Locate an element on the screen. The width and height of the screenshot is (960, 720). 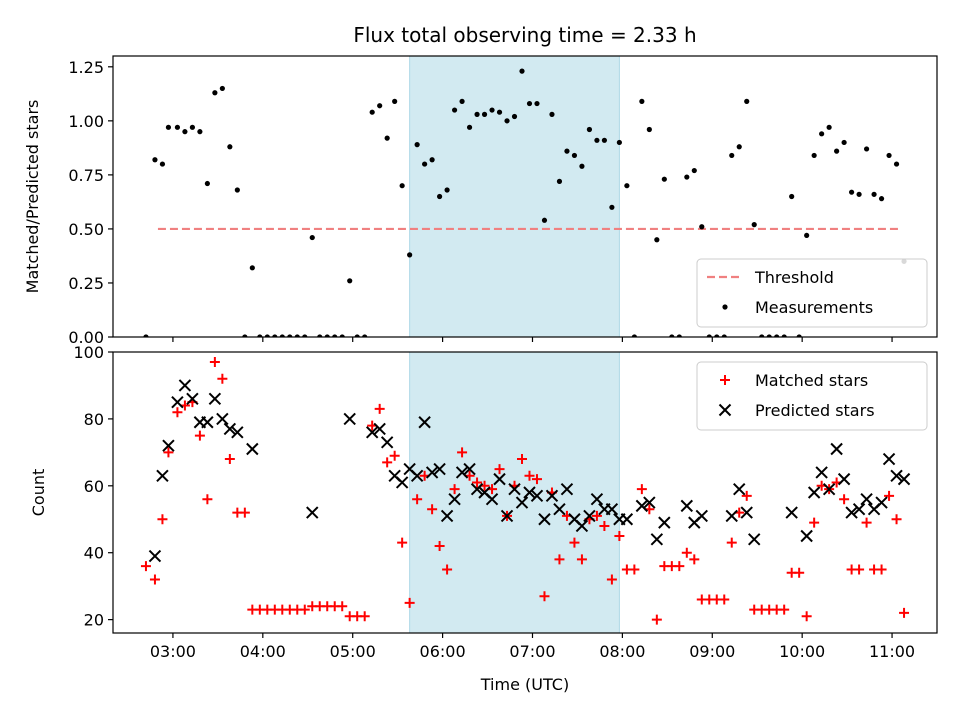
bottom-legend-label-0: Matched stars is located at coordinates (811, 380).